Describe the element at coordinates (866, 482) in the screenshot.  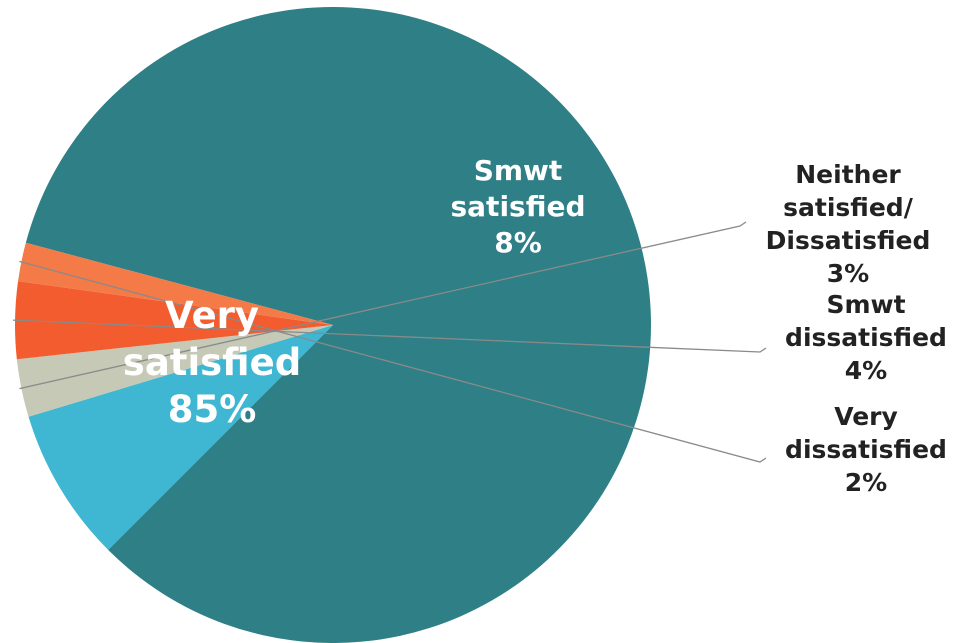
I see `slice-label-line: 2%` at that location.